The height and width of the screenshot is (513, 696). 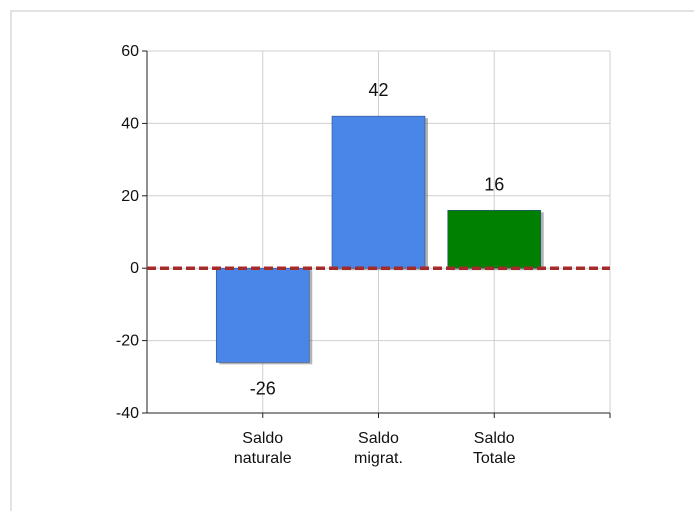 I want to click on x-category-label: Totale, so click(x=494, y=458).